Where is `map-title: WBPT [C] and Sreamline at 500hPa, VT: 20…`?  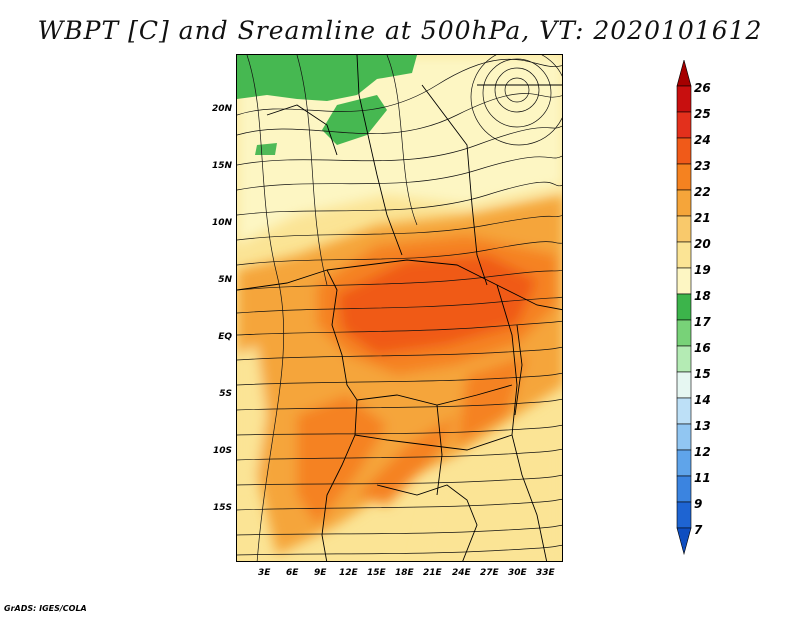 map-title: WBPT [C] and Sreamline at 500hPa, VT: 20… is located at coordinates (400, 30).